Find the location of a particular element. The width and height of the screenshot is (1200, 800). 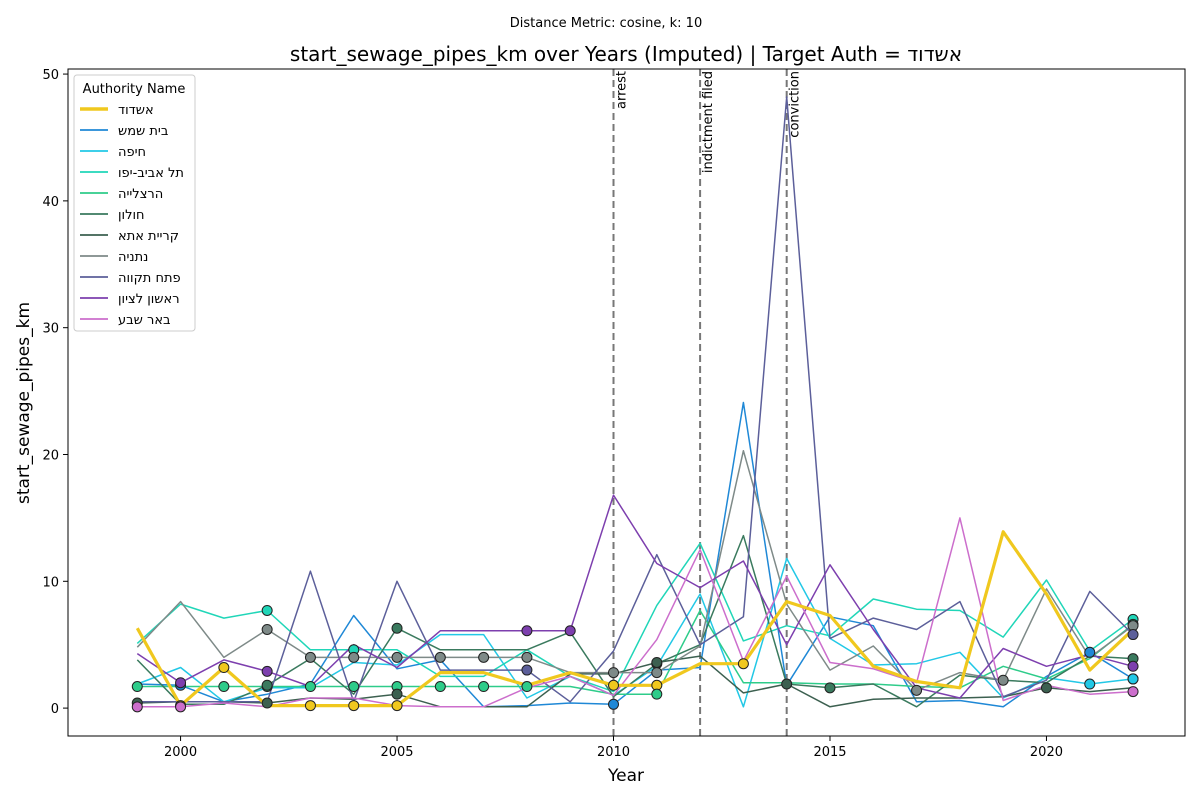

y-tick-label: 20 is located at coordinates (50, 455).